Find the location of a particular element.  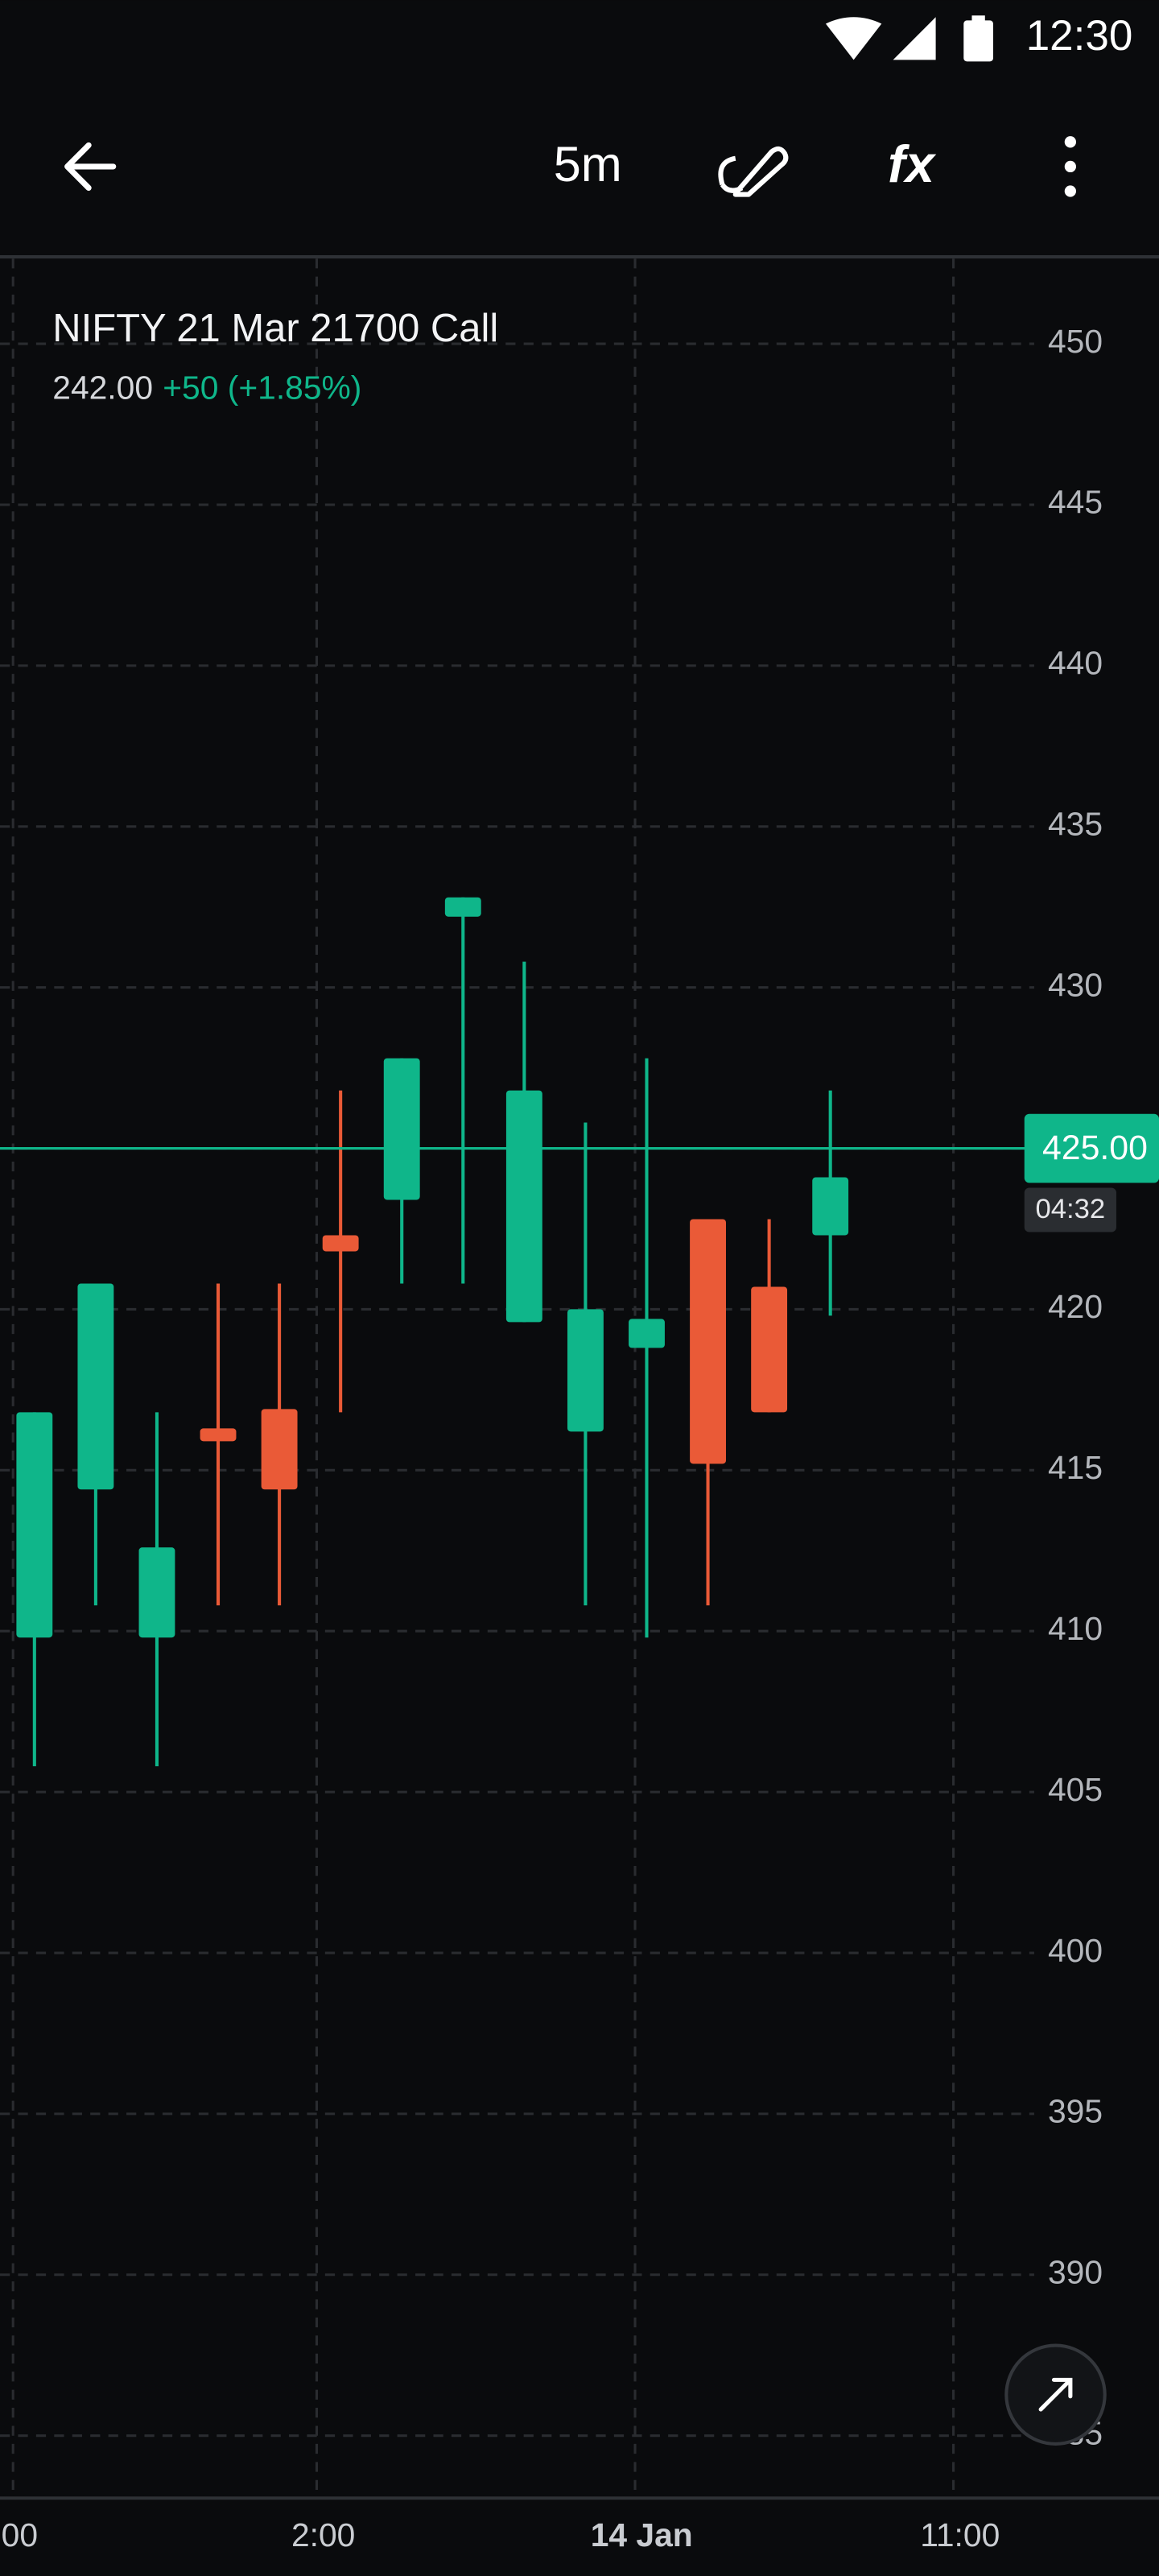

y-tick-label: 410 is located at coordinates (1075, 1628).